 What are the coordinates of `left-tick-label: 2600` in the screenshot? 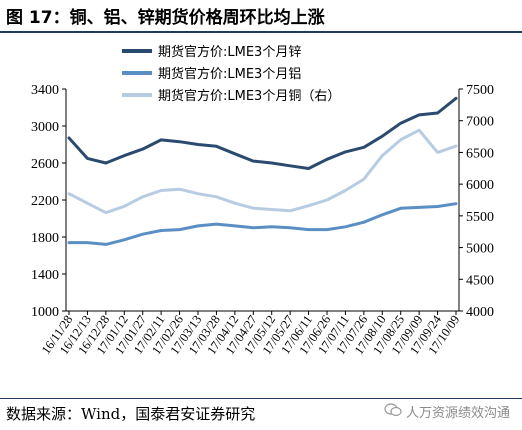 It's located at (45, 164).